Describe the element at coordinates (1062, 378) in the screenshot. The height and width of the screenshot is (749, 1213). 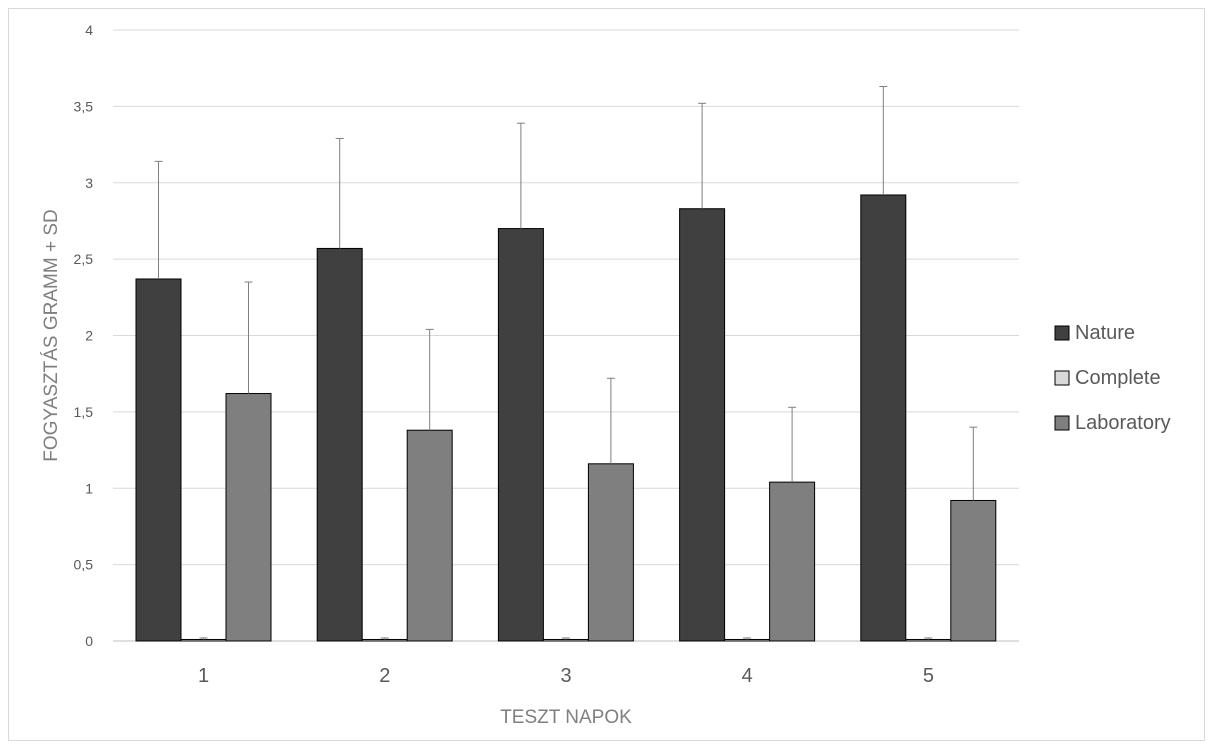
I see `legend-swatch-complete` at that location.